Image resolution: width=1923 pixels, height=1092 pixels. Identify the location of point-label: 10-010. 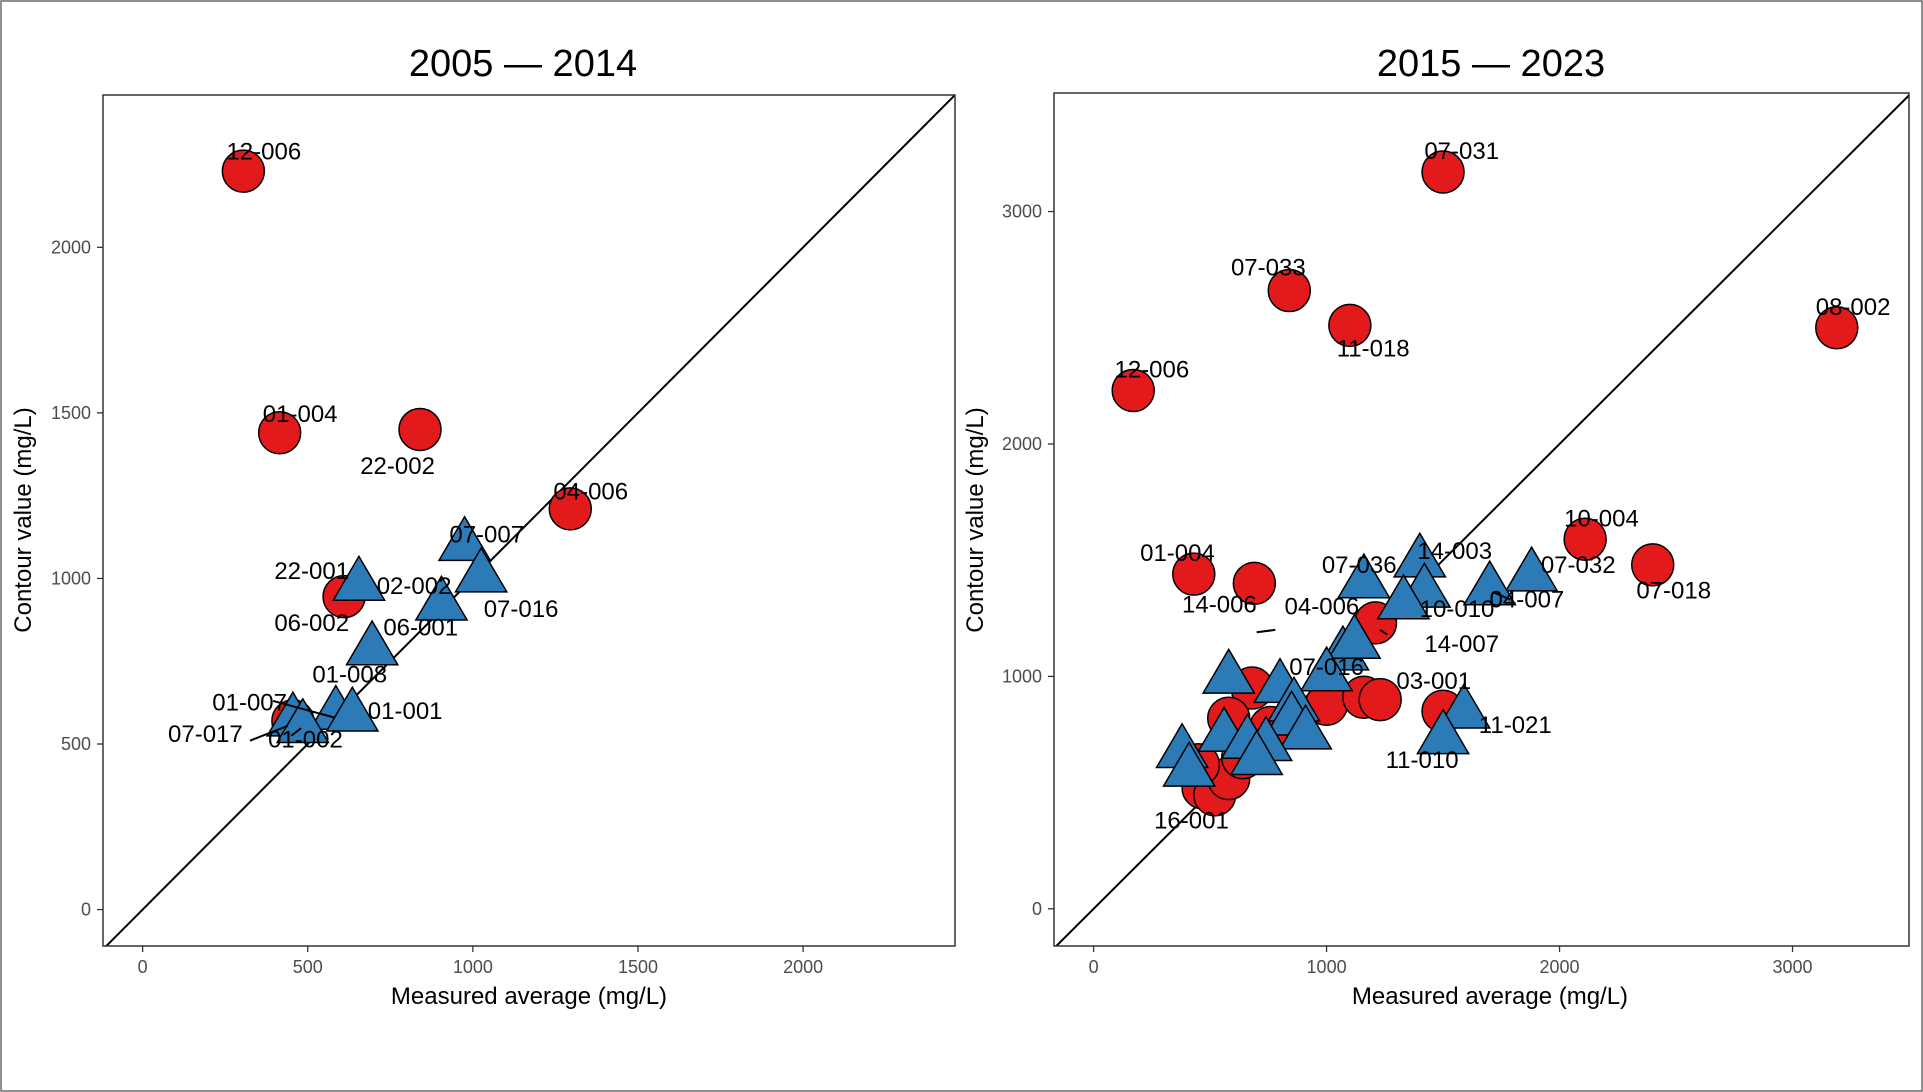
(1457, 609).